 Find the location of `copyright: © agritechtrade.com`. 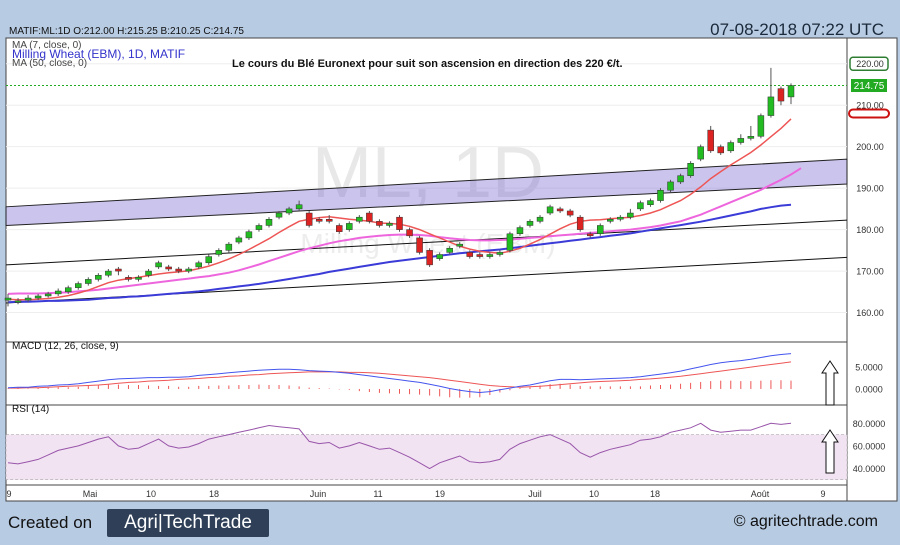

copyright: © agritechtrade.com is located at coordinates (805, 521).